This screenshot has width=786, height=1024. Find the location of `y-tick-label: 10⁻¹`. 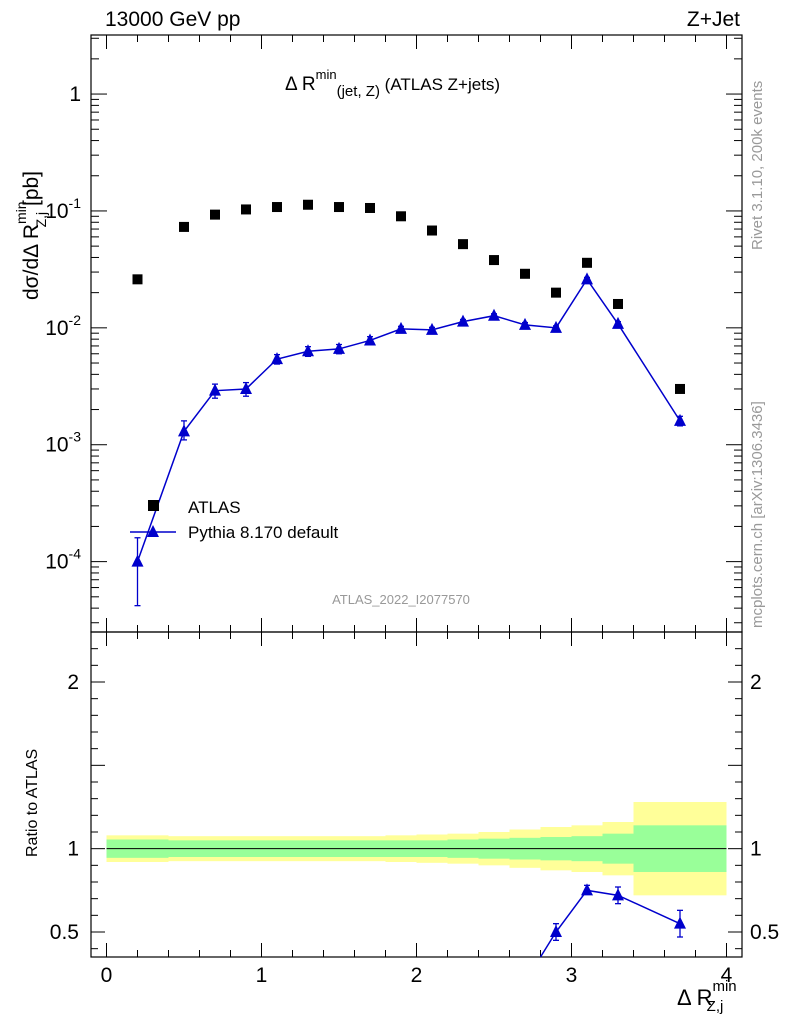

y-tick-label: 10⁻¹ is located at coordinates (63, 209).